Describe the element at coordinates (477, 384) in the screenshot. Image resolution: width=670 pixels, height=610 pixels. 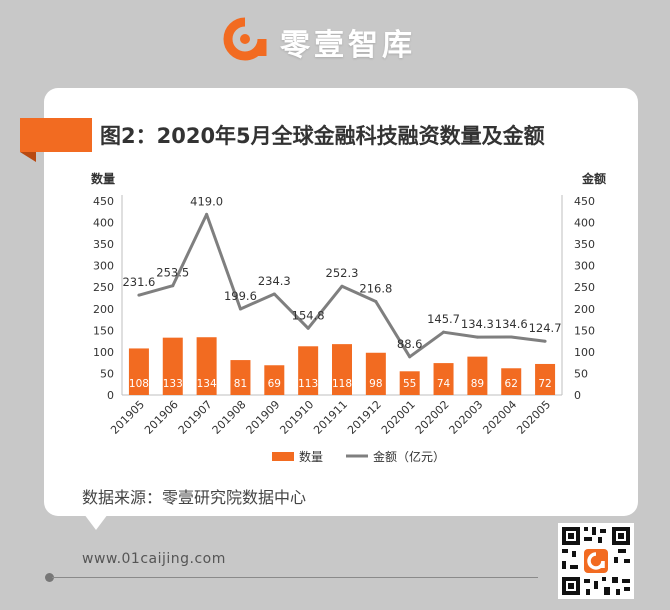
I see `bar-value-label: 89` at that location.